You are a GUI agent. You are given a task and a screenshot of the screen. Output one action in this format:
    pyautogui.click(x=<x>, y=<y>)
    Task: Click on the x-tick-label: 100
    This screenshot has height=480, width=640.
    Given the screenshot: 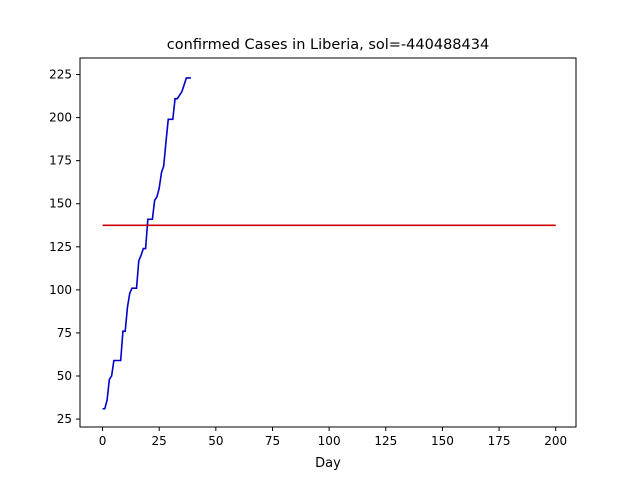 What is the action you would take?
    pyautogui.click(x=329, y=441)
    